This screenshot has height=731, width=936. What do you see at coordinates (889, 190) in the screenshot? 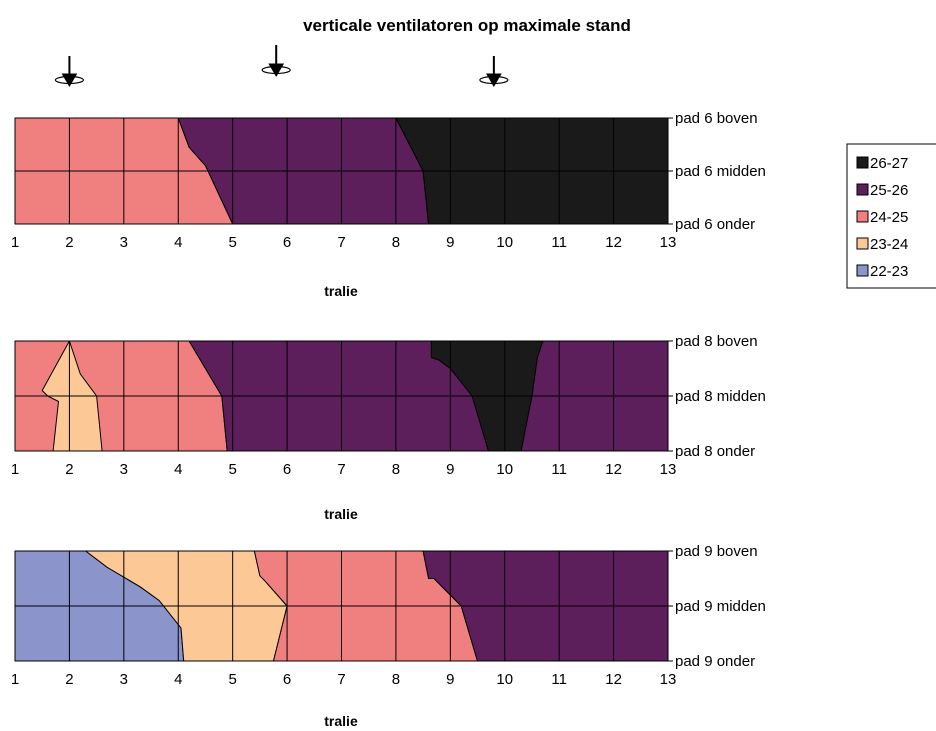
I see `legend-label: 25-26` at bounding box center [889, 190].